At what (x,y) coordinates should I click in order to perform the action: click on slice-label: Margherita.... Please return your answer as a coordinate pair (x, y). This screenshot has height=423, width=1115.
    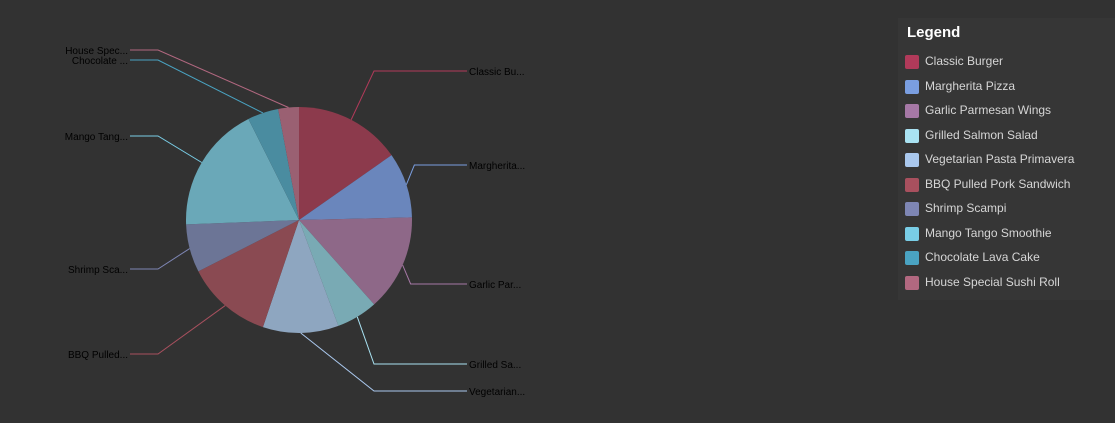
    Looking at the image, I should click on (497, 166).